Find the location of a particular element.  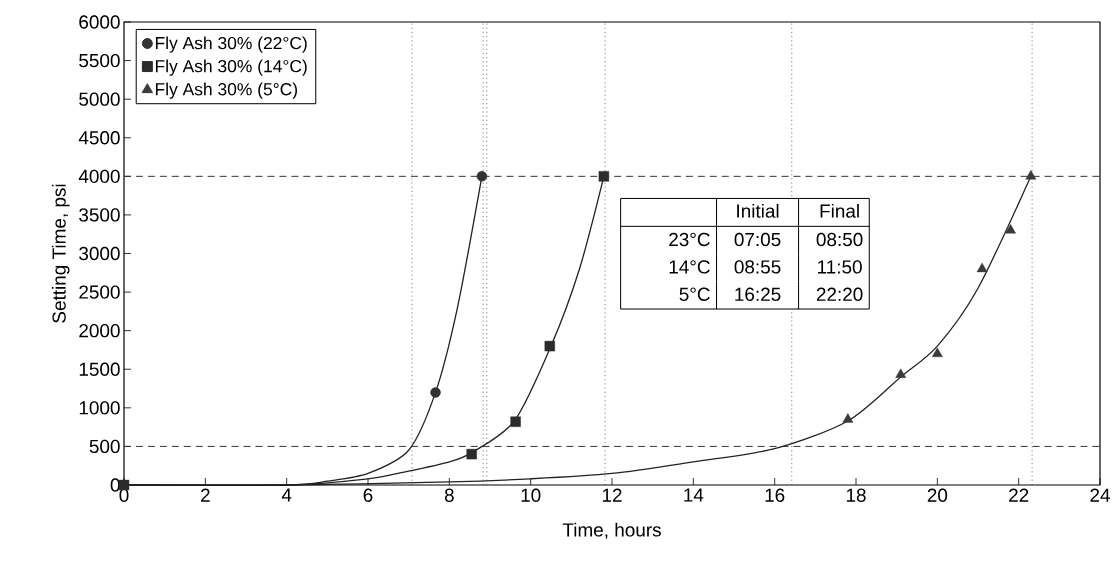

annotation: 23°C is located at coordinates (689, 239).